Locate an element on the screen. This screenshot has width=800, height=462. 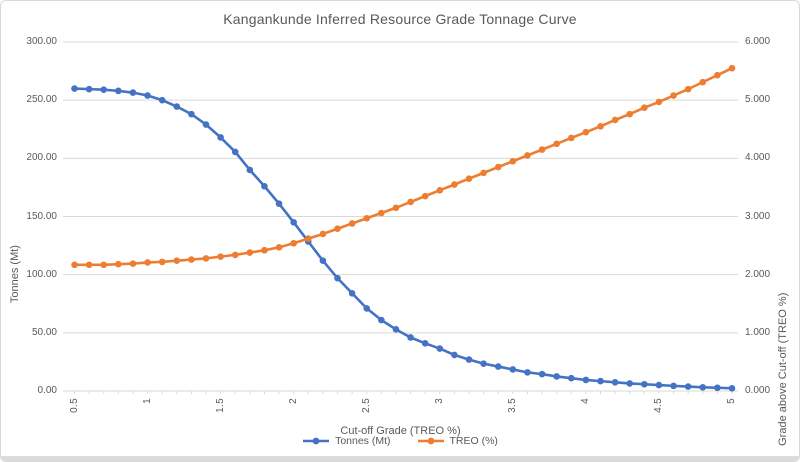
left-axis-tick-label: 250.00 is located at coordinates (41, 100).